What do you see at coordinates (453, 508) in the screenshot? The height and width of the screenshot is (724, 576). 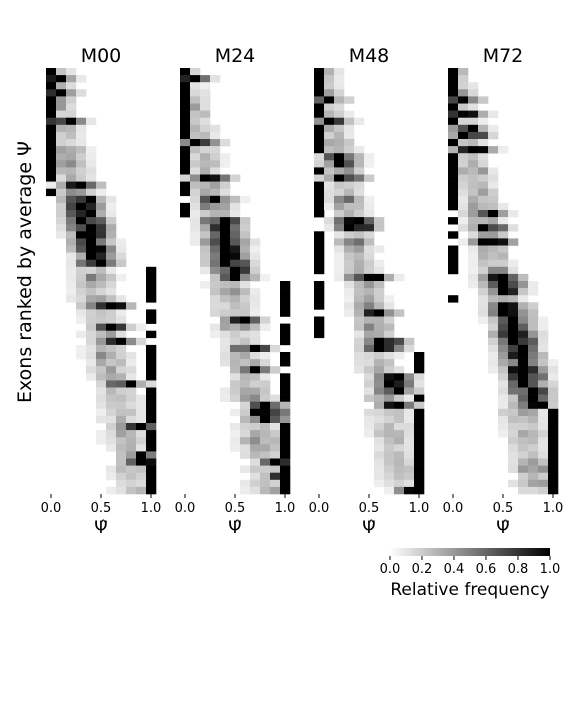 I see `x-tick-label: 0.0` at bounding box center [453, 508].